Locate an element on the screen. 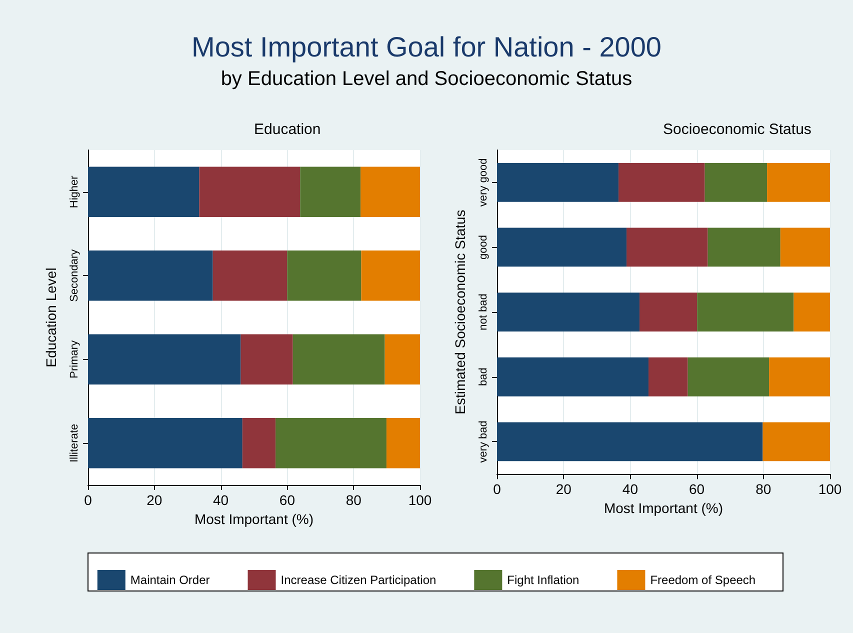  y-tick-label: Higher is located at coordinates (74, 191).